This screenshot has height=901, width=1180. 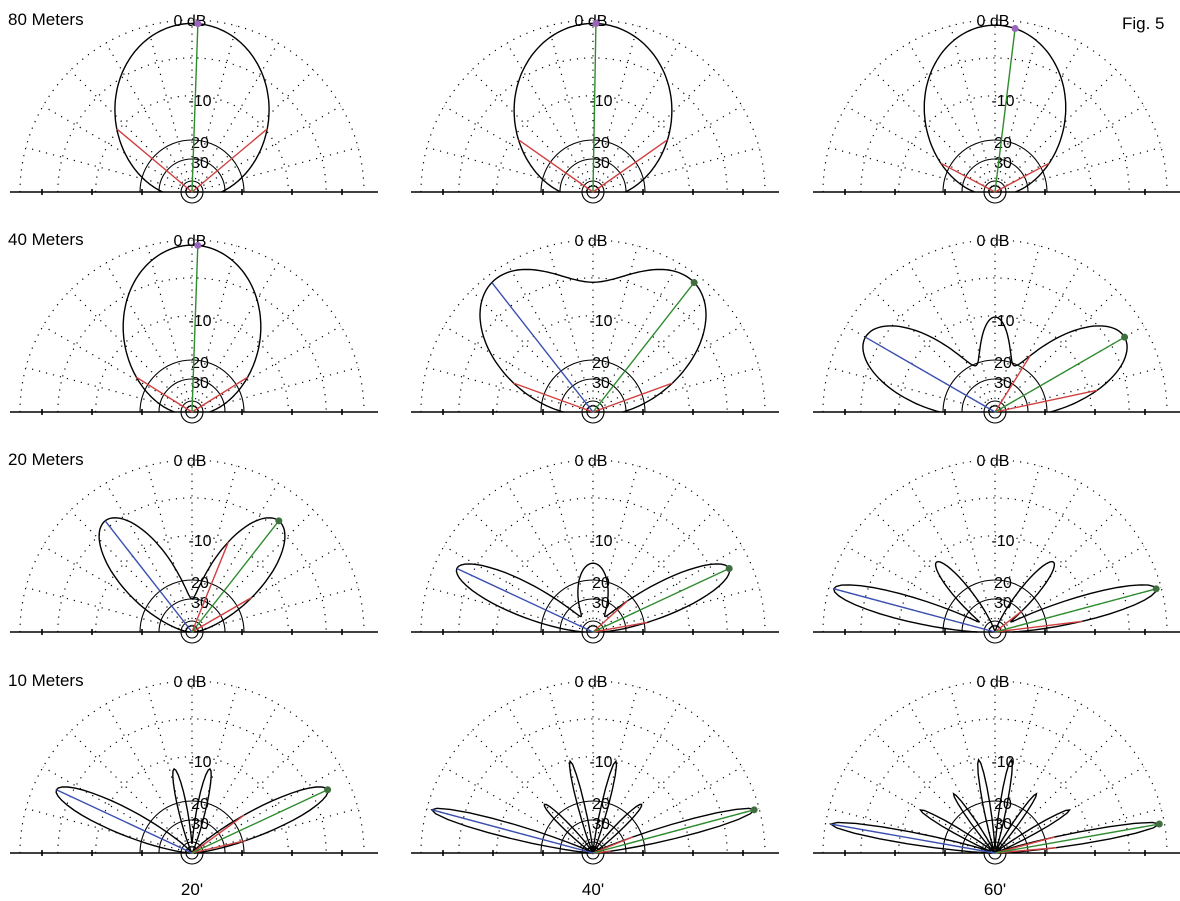 What do you see at coordinates (995, 889) in the screenshot?
I see `column-label: 60'` at bounding box center [995, 889].